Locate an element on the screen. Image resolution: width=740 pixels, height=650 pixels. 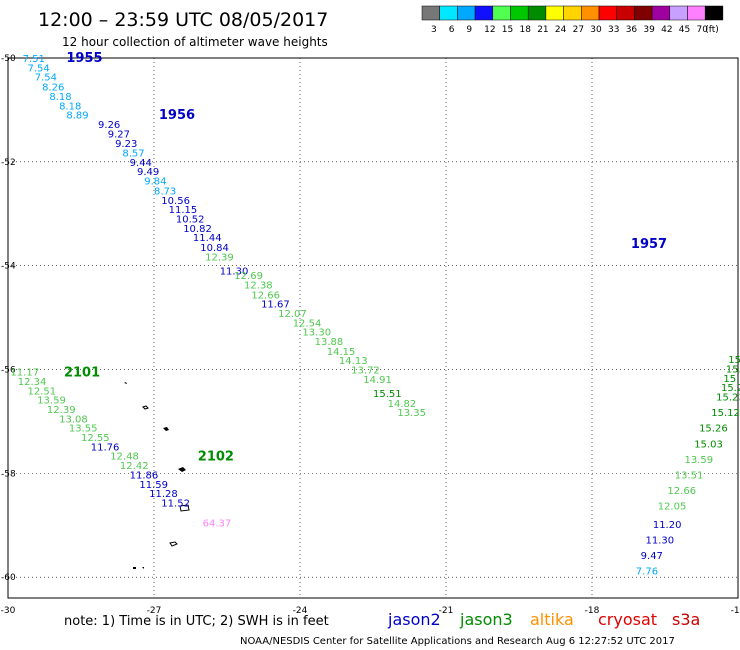
wave-height-point: 15.5 is located at coordinates (733, 370).